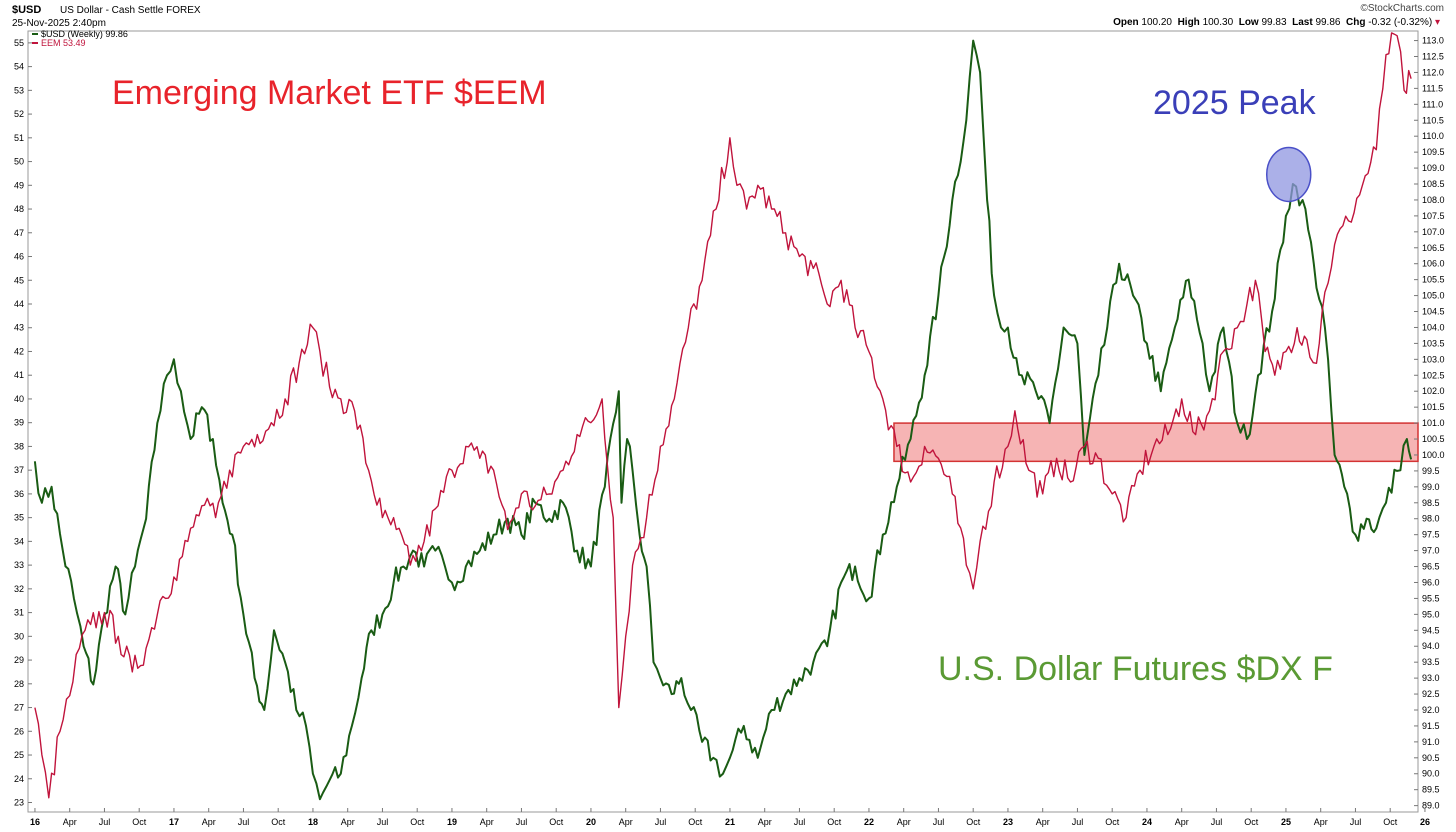 The width and height of the screenshot is (1456, 832). What do you see at coordinates (19, 589) in the screenshot?
I see `left-tick-label: 32` at bounding box center [19, 589].